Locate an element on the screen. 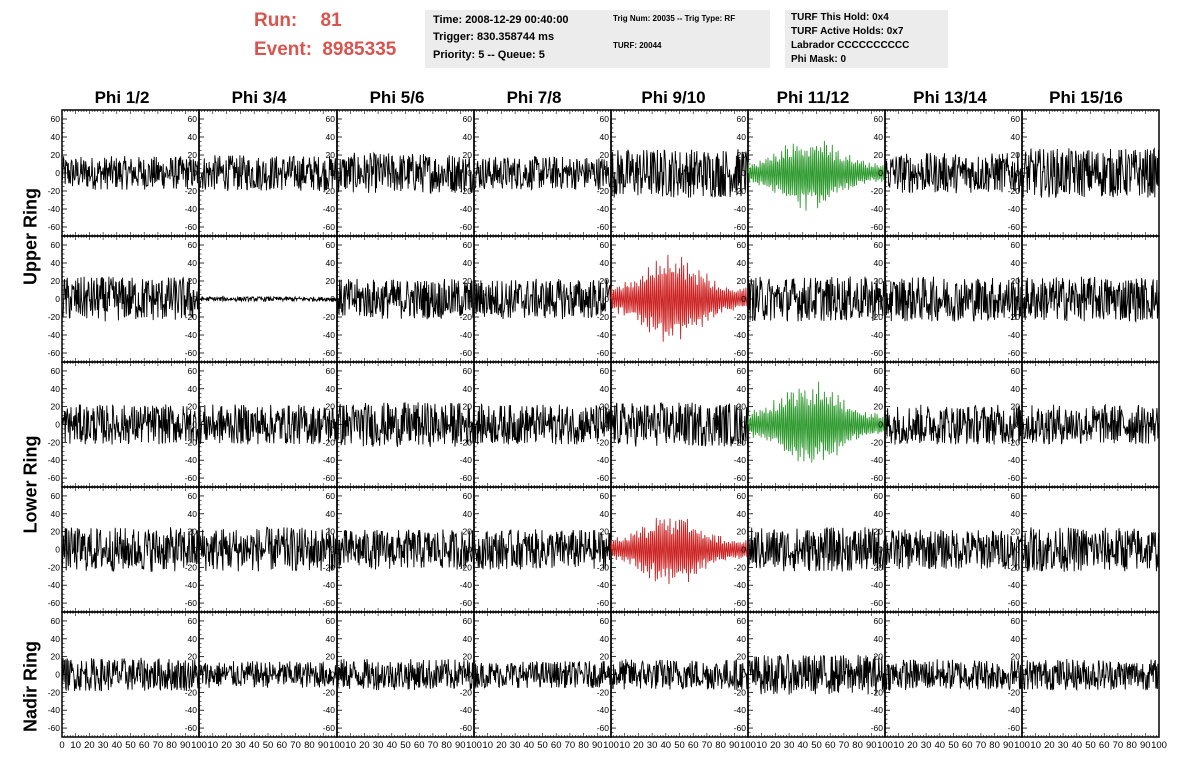 This screenshot has width=1196, height=772. time-text: Time: 2008-12-29 00:40:00 is located at coordinates (501, 20).